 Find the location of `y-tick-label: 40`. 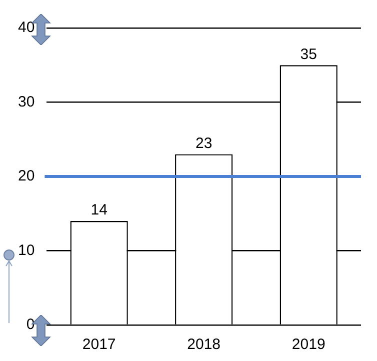

y-tick-label: 40 is located at coordinates (26, 27).